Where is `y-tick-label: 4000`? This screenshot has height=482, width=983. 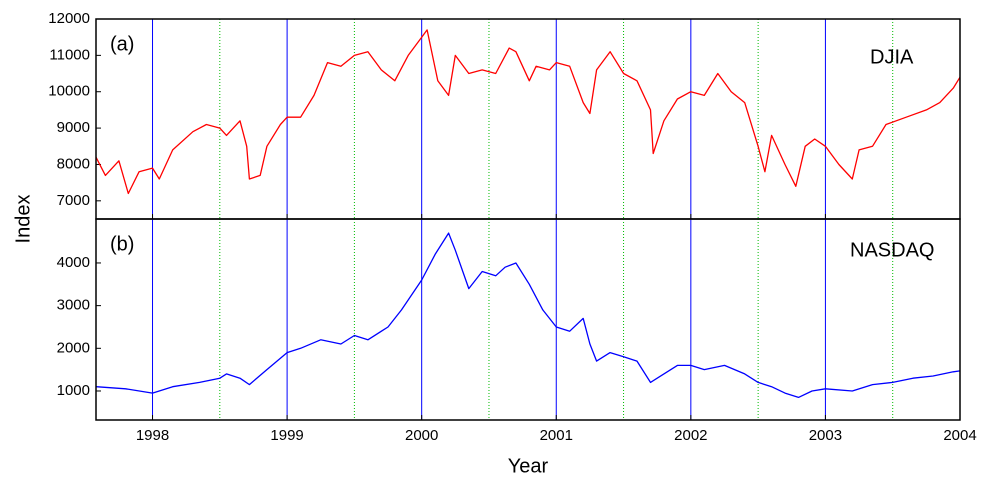 y-tick-label: 4000 is located at coordinates (73, 262).